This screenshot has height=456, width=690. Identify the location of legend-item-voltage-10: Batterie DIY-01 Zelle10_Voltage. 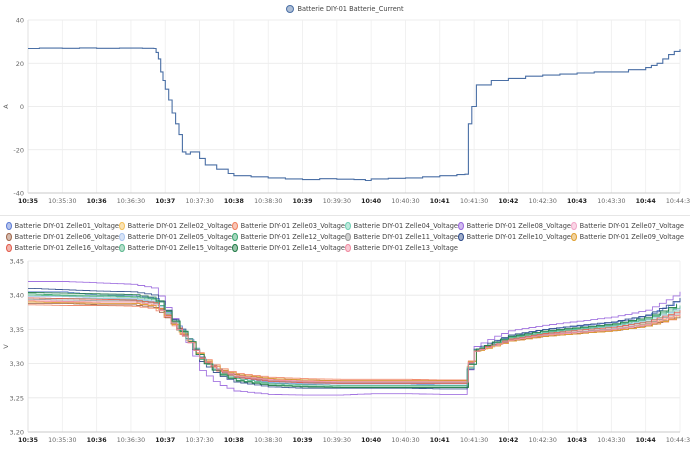
(514, 236).